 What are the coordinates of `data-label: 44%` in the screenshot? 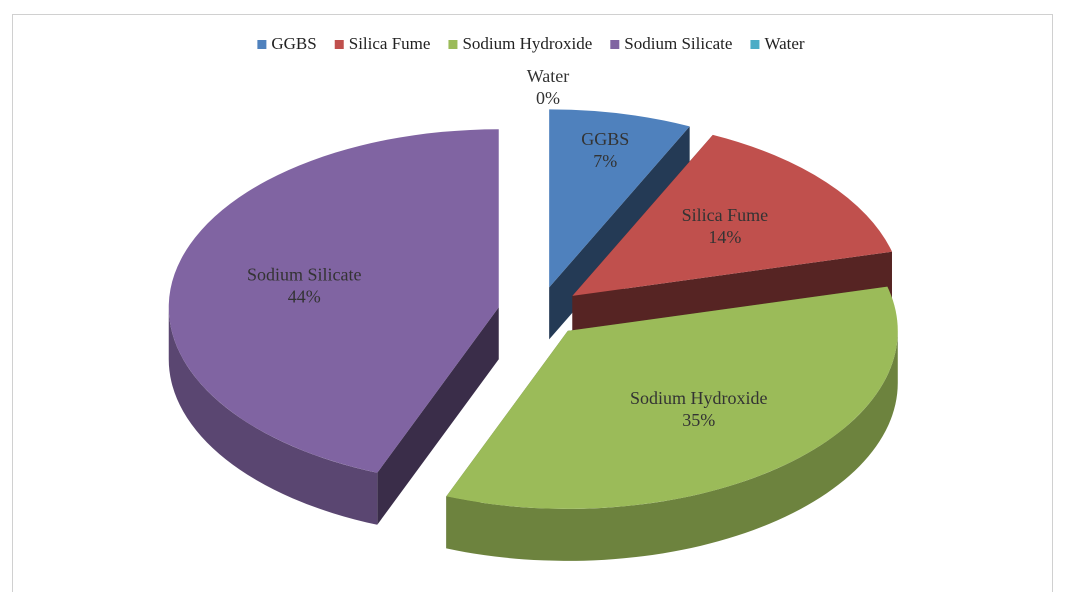 It's located at (304, 296).